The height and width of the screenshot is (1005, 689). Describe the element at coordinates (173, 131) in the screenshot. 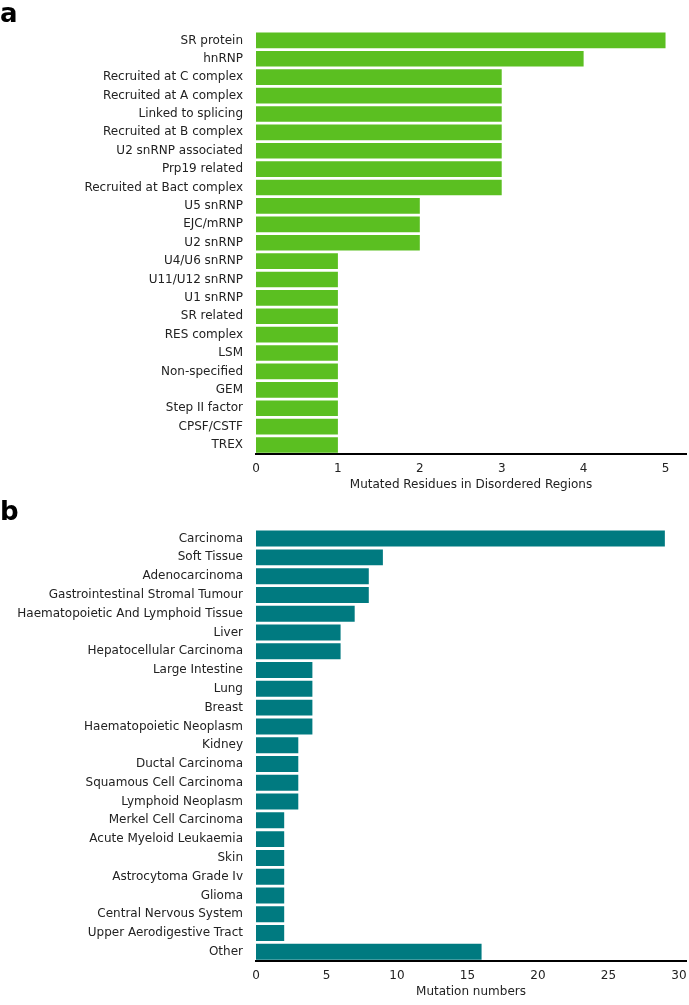

I see `y-tick-label: Recruited at B complex` at that location.